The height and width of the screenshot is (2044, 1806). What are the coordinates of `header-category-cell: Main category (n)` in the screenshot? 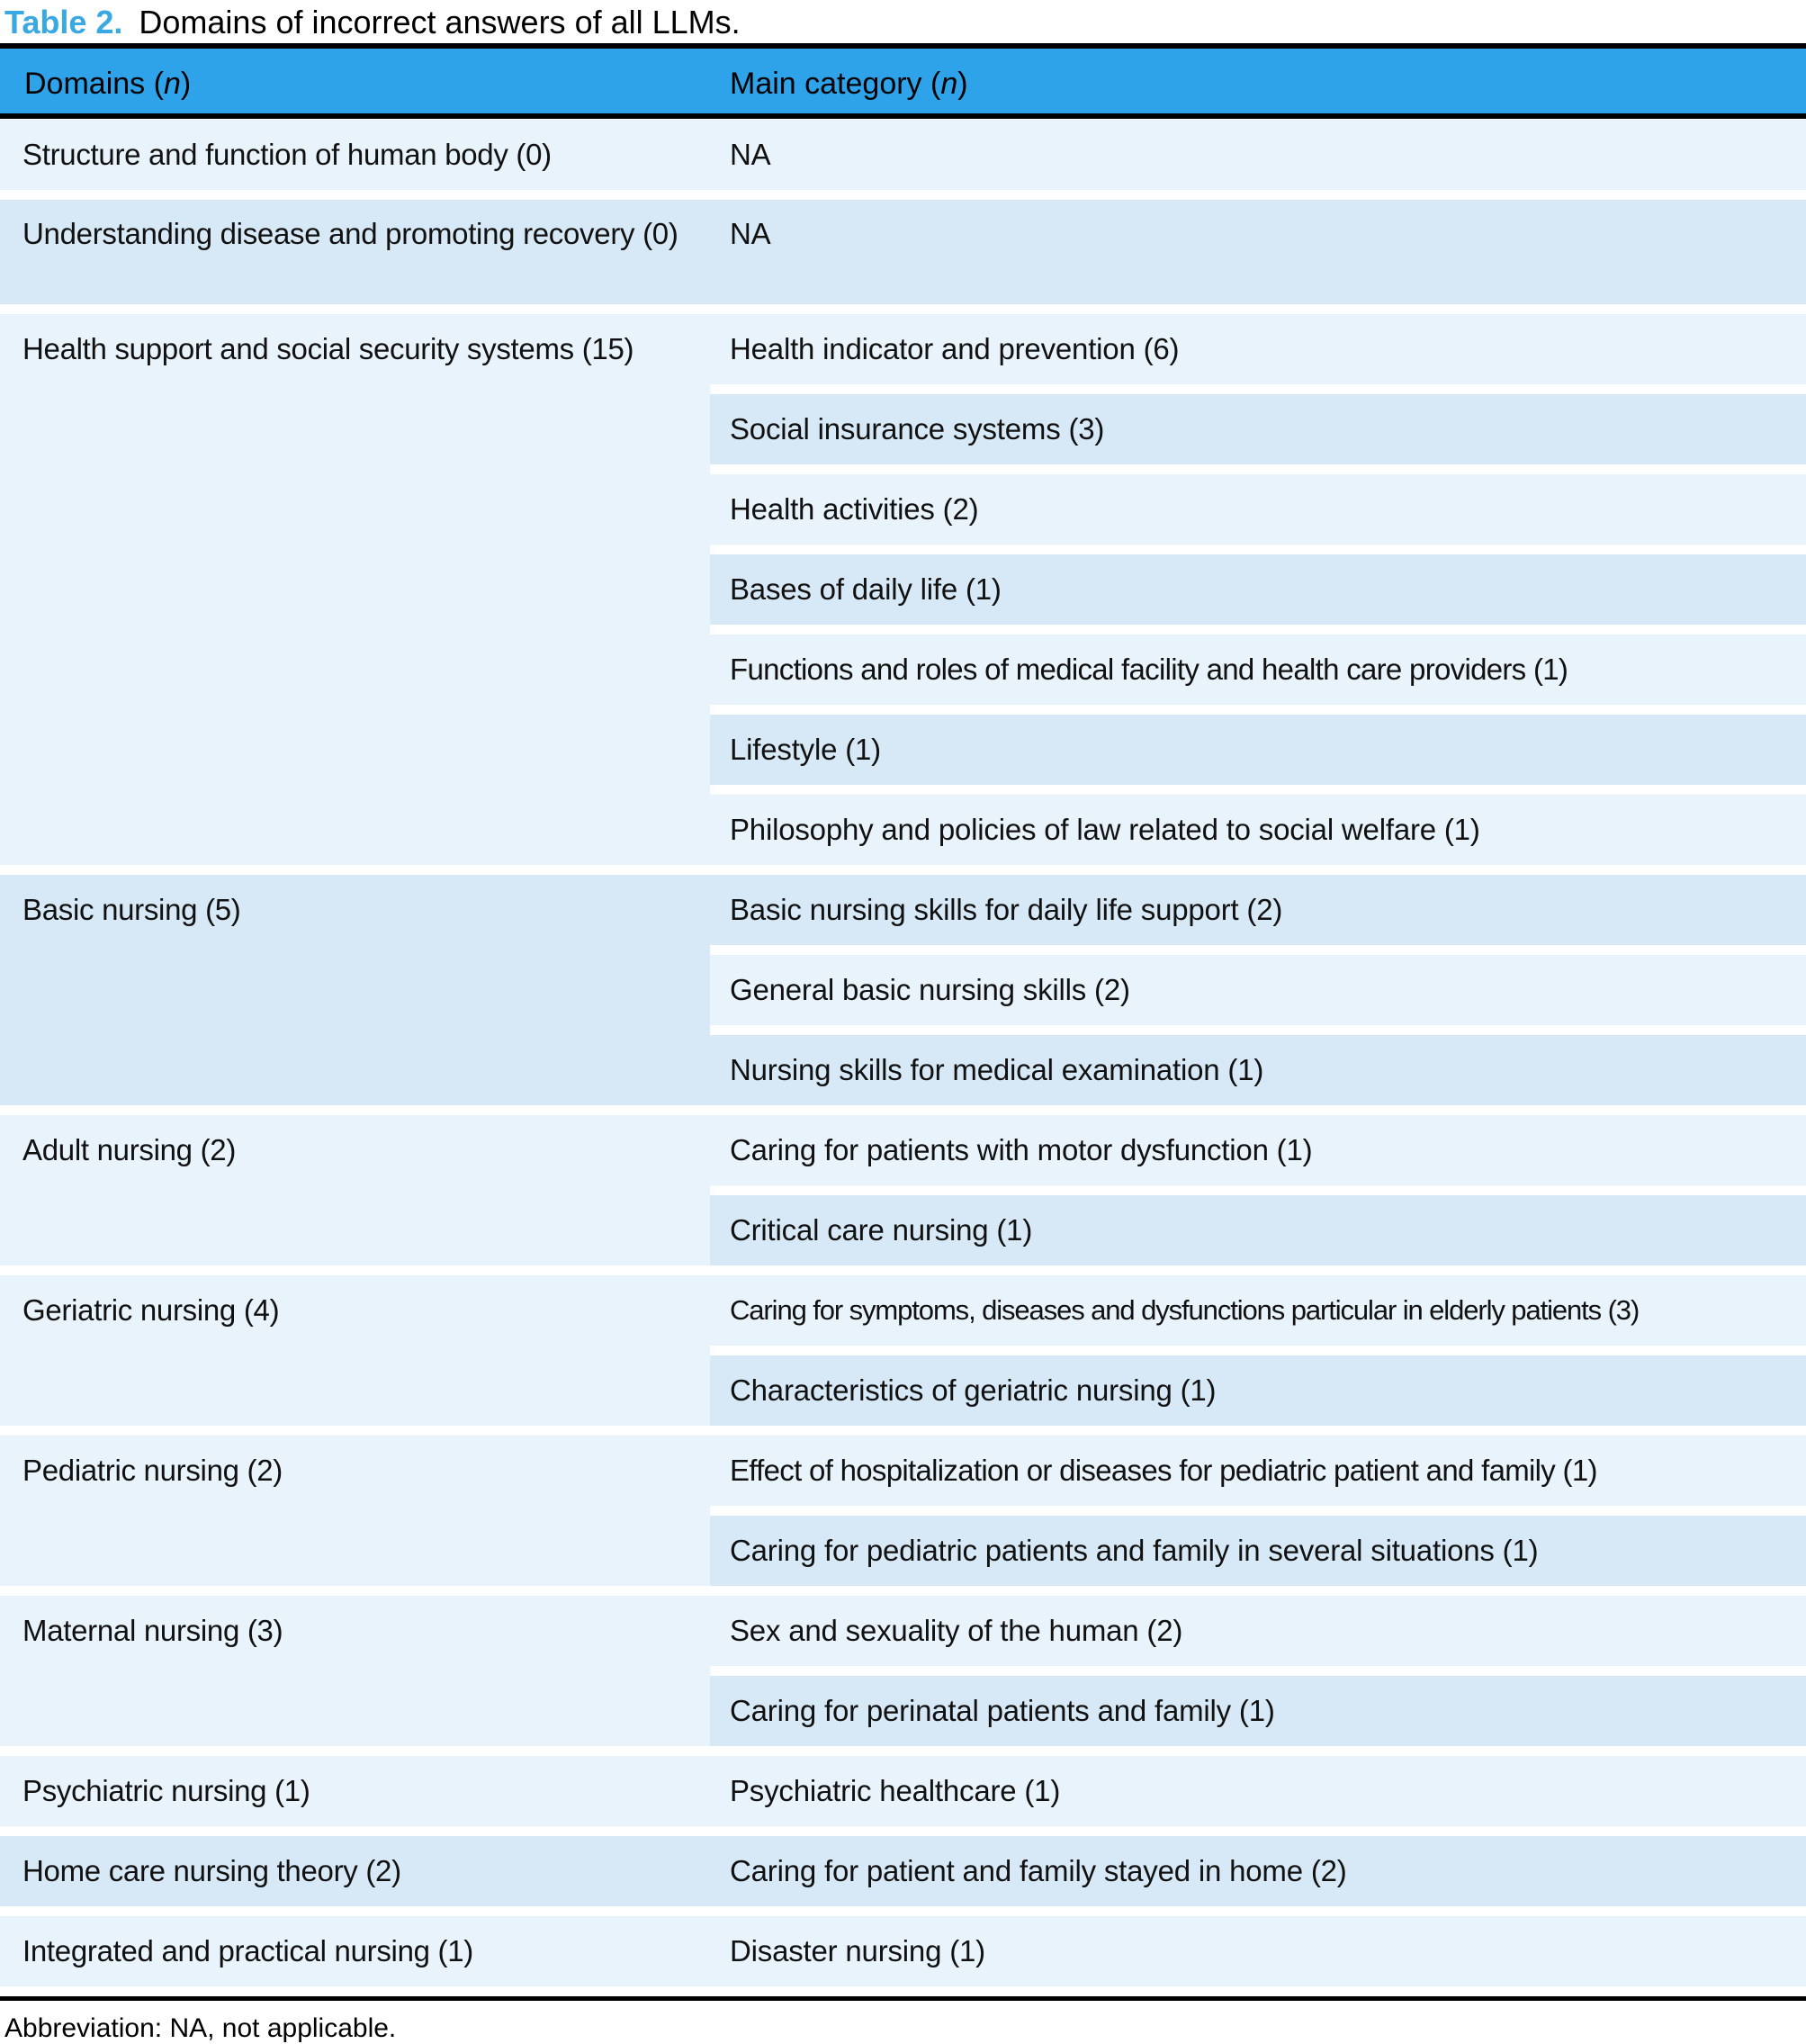 It's located at (1258, 81).